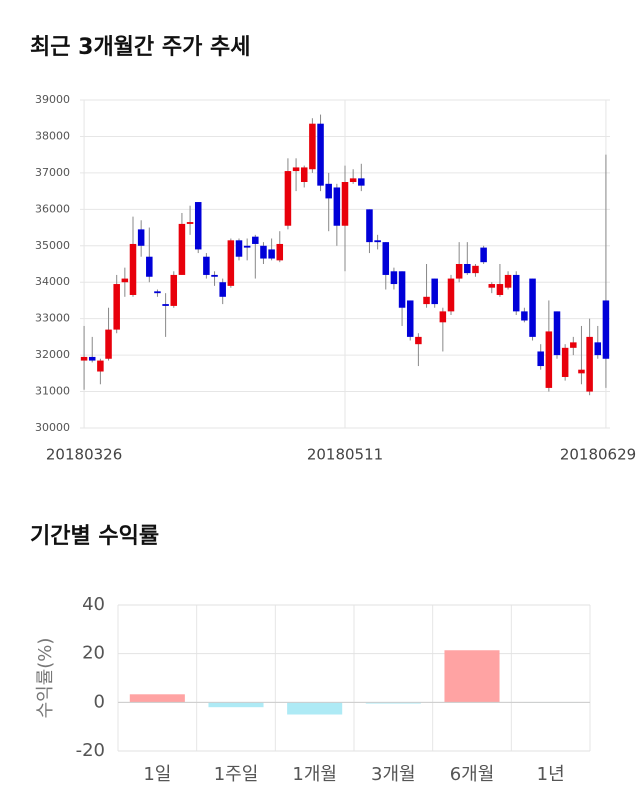 Image resolution: width=640 pixels, height=810 pixels. Describe the element at coordinates (90, 750) in the screenshot. I see `y-tick-label: -20` at that location.